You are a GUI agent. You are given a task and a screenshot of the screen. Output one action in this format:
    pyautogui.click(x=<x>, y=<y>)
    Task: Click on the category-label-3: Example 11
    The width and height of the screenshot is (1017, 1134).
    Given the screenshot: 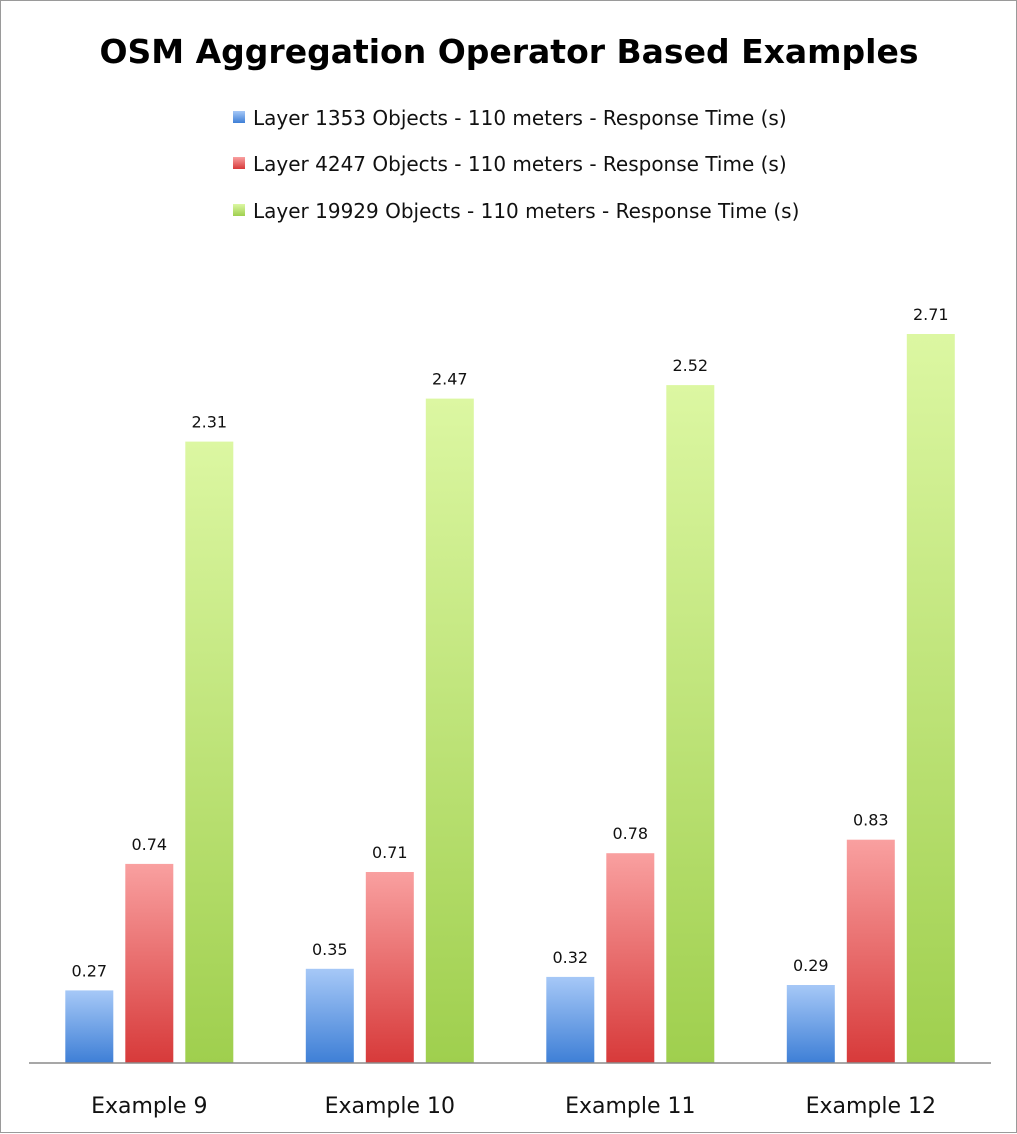 What is the action you would take?
    pyautogui.click(x=630, y=1106)
    